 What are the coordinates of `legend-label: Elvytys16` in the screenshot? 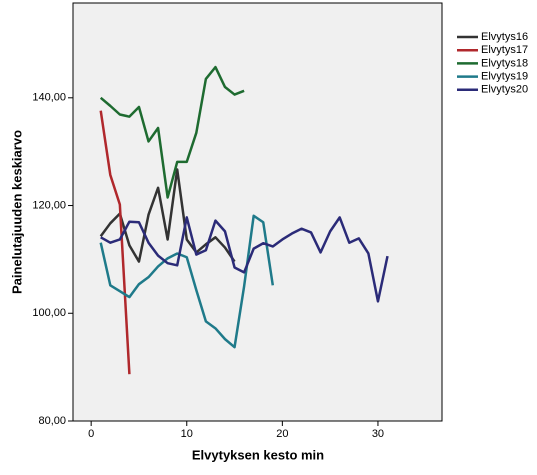 It's located at (504, 37).